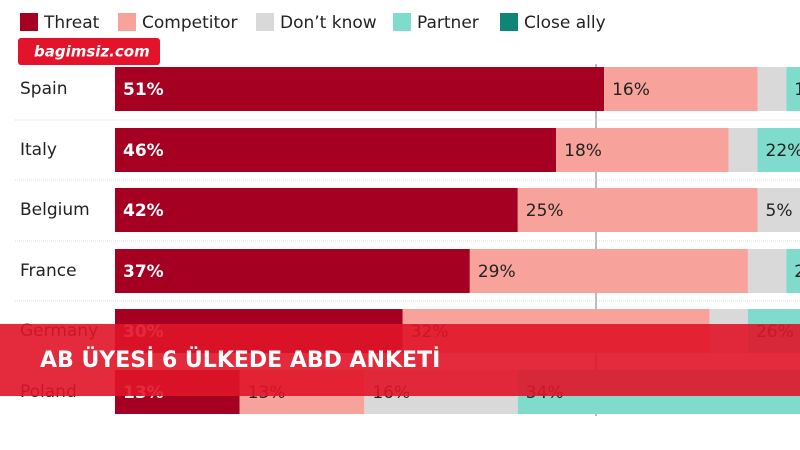 Image resolution: width=800 pixels, height=450 pixels. I want to click on legend-label: Partner, so click(448, 23).